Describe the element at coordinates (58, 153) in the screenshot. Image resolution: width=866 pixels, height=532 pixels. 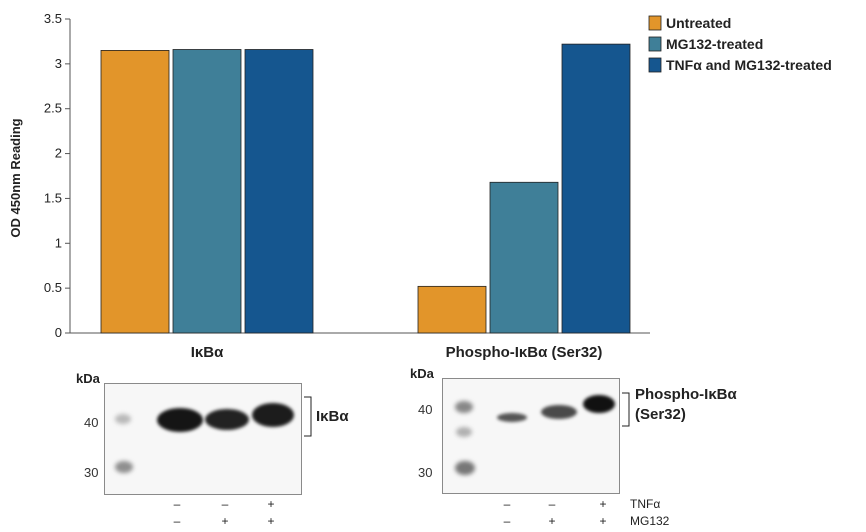
I see `y-tick-label: 2` at that location.